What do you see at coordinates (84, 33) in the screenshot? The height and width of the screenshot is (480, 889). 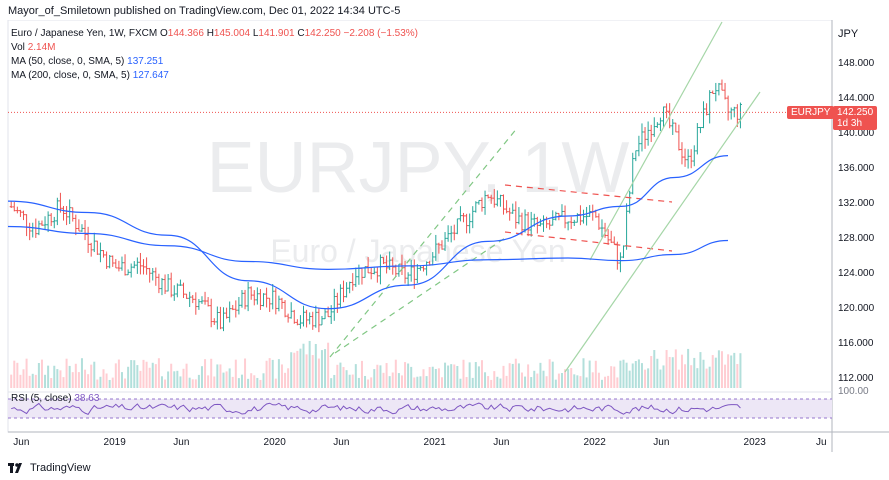 I see `legend-symbol: Euro / Japanese Yen, 1W, FXCM` at bounding box center [84, 33].